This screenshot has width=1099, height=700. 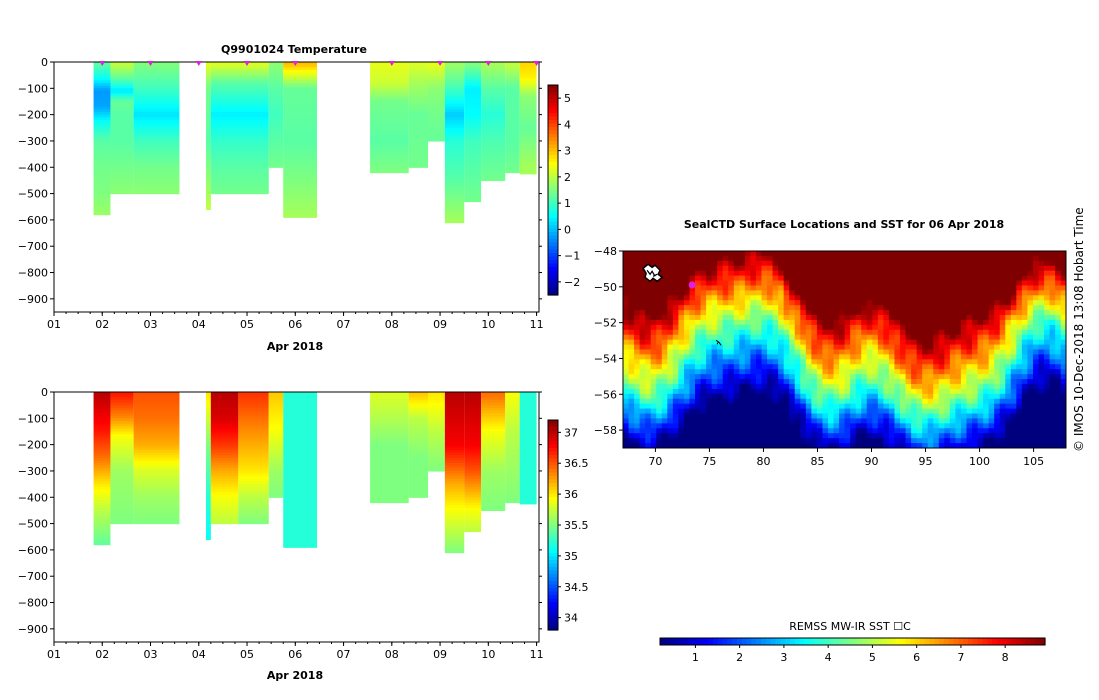 I want to click on y-tick-label: −200, so click(x=33, y=445).